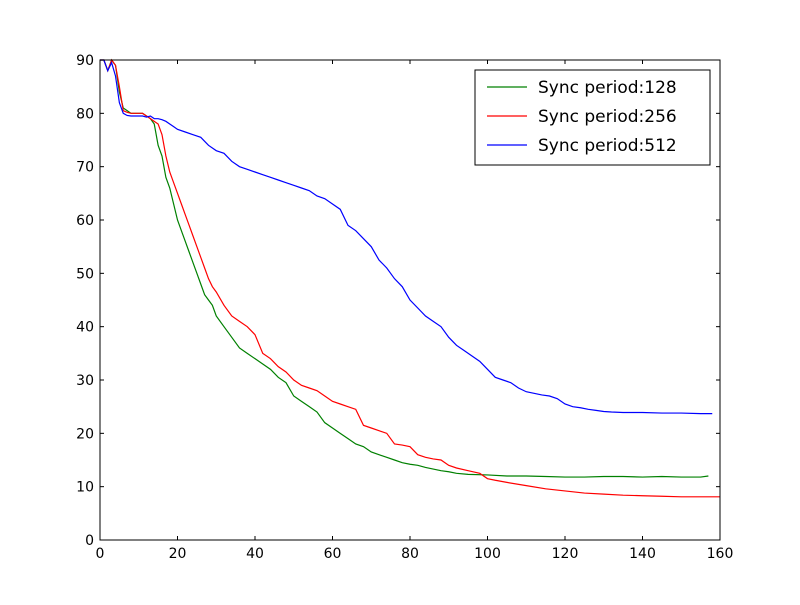 The image size is (800, 605). I want to click on y-tick-label: 70, so click(85, 168).